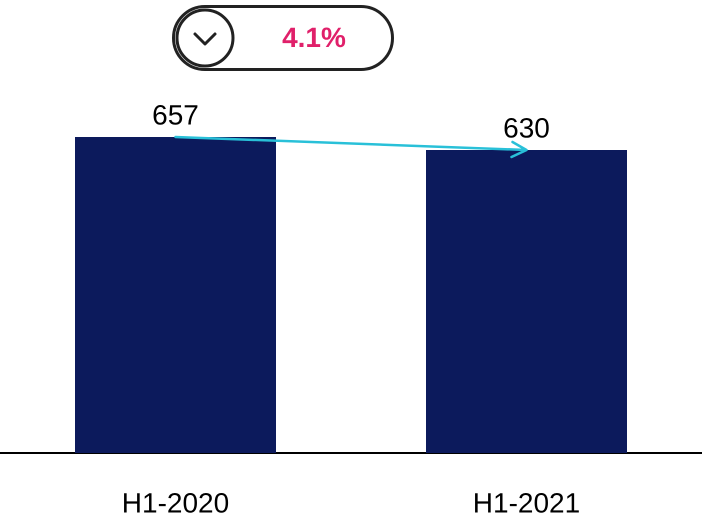 The height and width of the screenshot is (519, 702). What do you see at coordinates (175, 115) in the screenshot?
I see `data-label: 657` at bounding box center [175, 115].